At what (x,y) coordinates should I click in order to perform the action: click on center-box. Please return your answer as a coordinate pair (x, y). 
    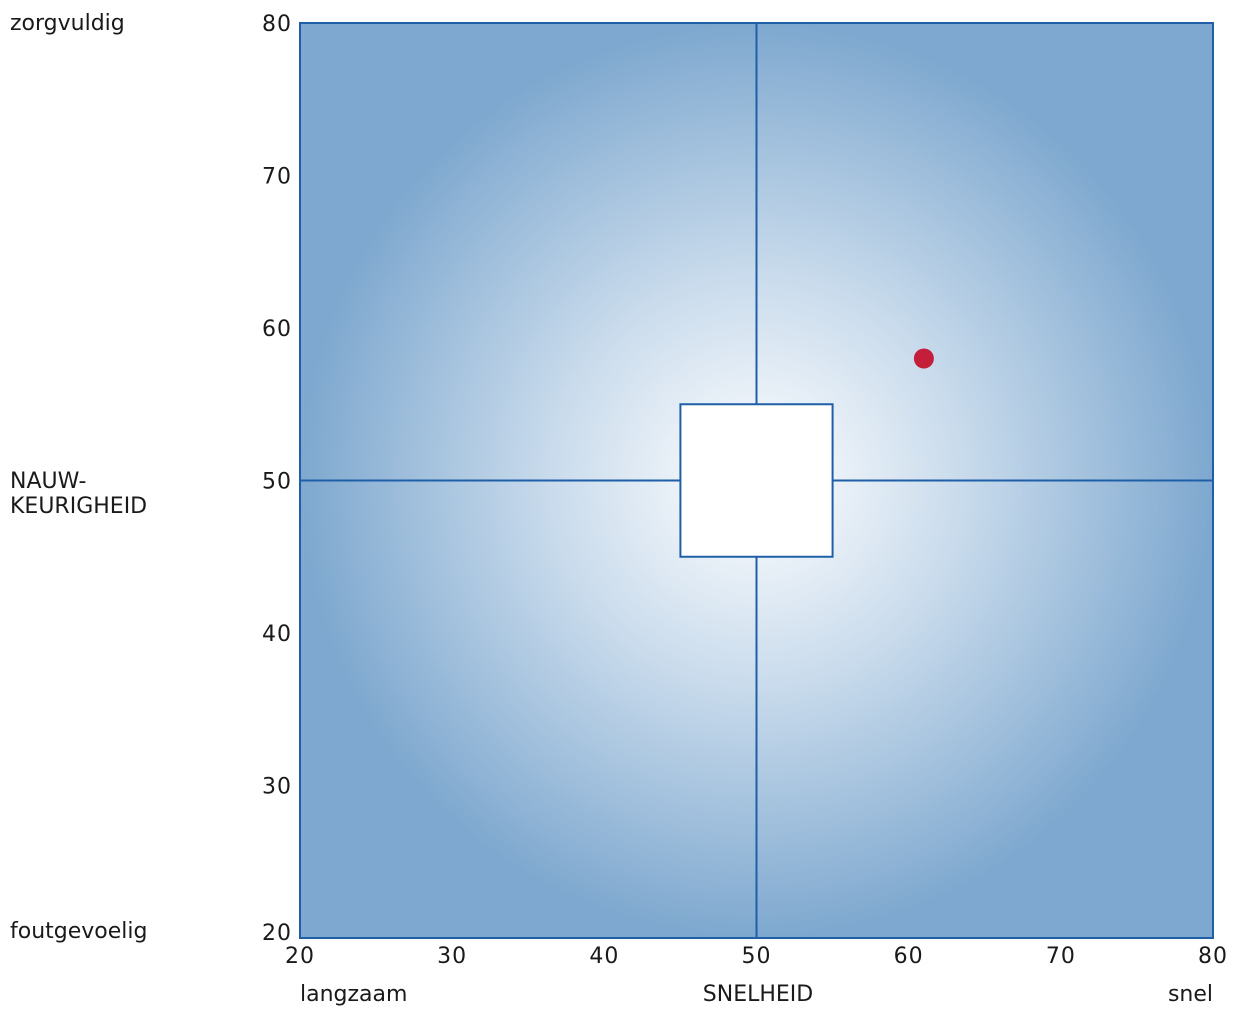
    Looking at the image, I should click on (756, 480).